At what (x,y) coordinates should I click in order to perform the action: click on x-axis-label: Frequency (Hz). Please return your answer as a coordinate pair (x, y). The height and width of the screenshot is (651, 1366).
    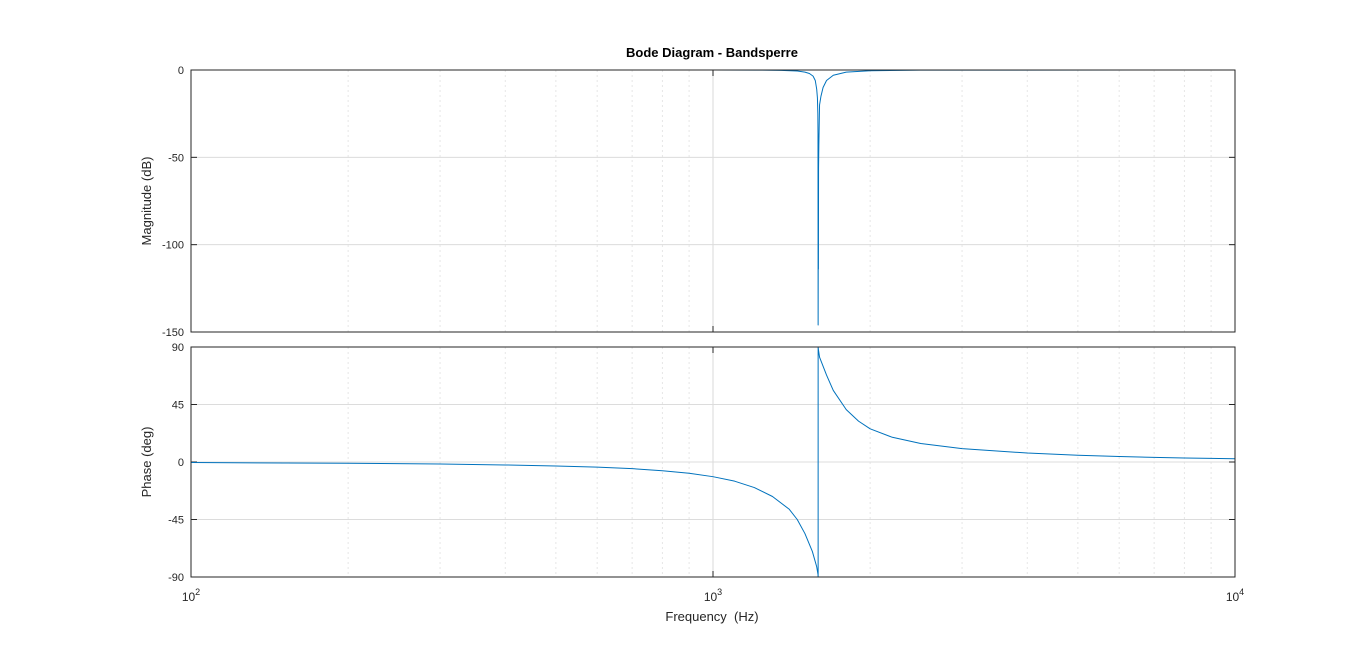
    Looking at the image, I should click on (711, 616).